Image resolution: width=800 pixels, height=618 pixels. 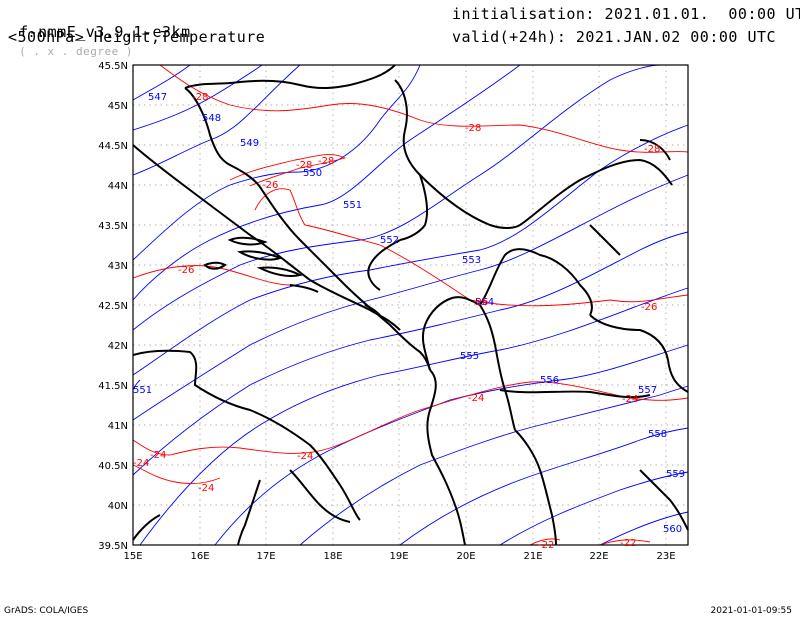 What do you see at coordinates (469, 356) in the screenshot?
I see `height-label: 555` at bounding box center [469, 356].